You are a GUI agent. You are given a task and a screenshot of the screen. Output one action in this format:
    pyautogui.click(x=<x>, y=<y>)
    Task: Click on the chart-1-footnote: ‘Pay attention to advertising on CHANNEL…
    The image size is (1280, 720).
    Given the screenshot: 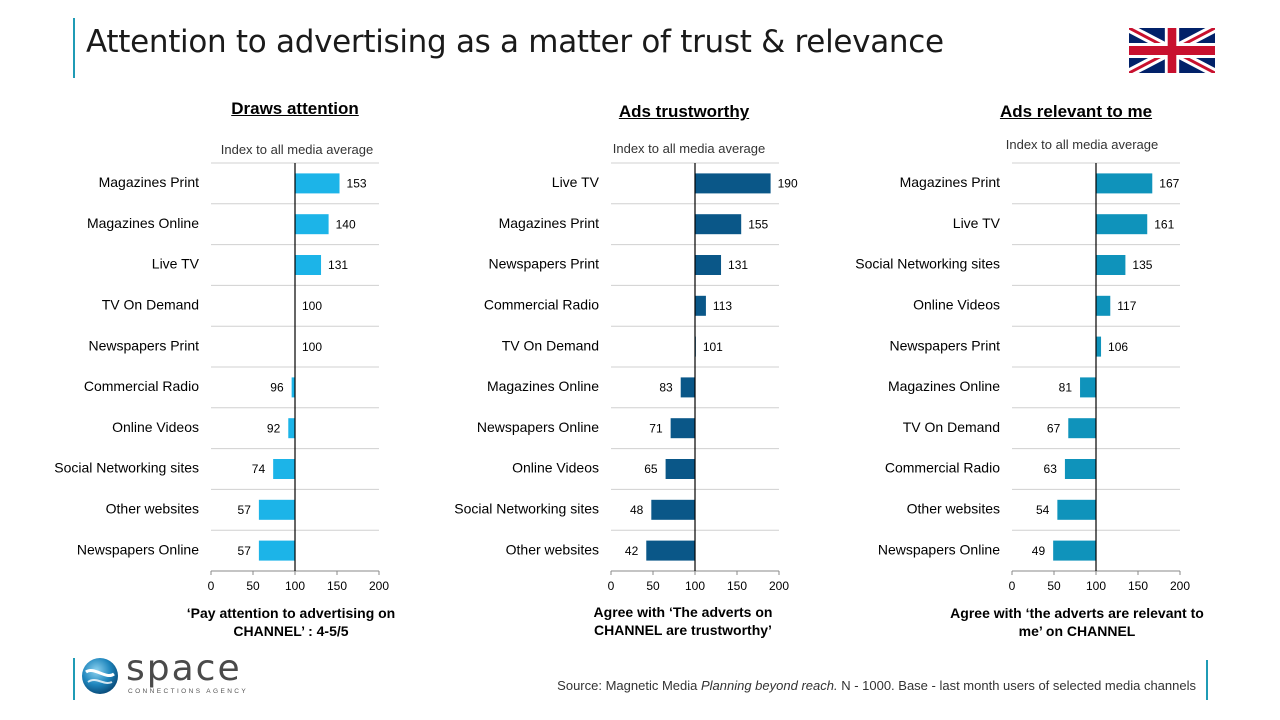 What is the action you would take?
    pyautogui.click(x=291, y=622)
    